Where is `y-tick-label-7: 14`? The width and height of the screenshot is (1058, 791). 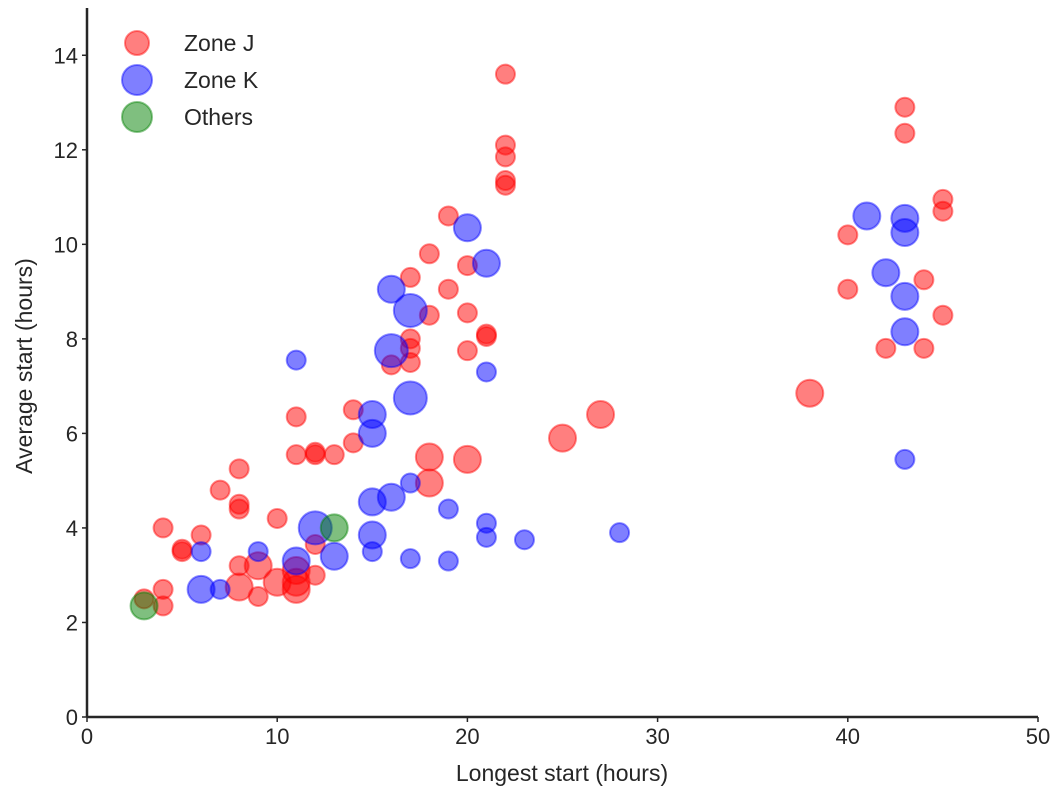
y-tick-label-7: 14 is located at coordinates (66, 55).